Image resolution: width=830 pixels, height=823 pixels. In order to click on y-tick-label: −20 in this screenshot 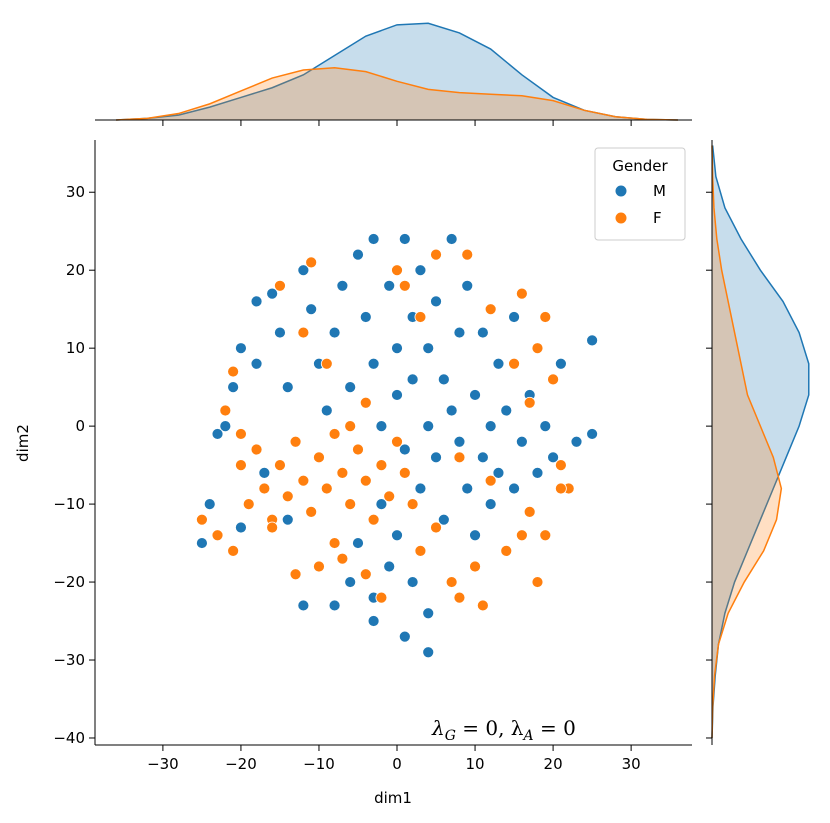, I will do `click(69, 582)`.